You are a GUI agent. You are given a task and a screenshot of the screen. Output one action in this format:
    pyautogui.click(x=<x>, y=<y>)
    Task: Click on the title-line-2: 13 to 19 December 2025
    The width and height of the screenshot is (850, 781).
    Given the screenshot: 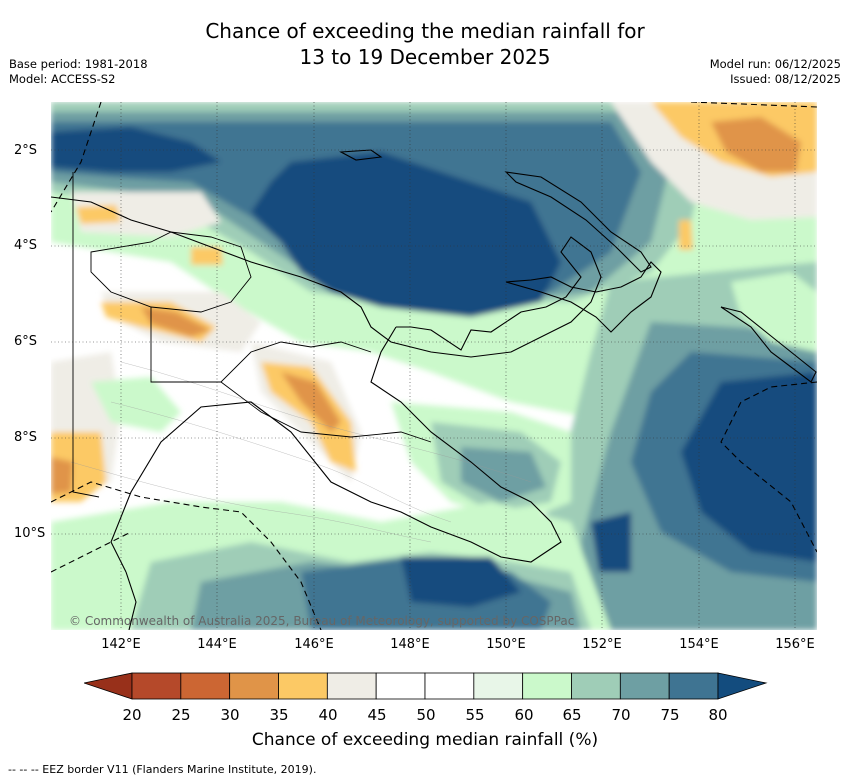 What is the action you would take?
    pyautogui.click(x=425, y=57)
    